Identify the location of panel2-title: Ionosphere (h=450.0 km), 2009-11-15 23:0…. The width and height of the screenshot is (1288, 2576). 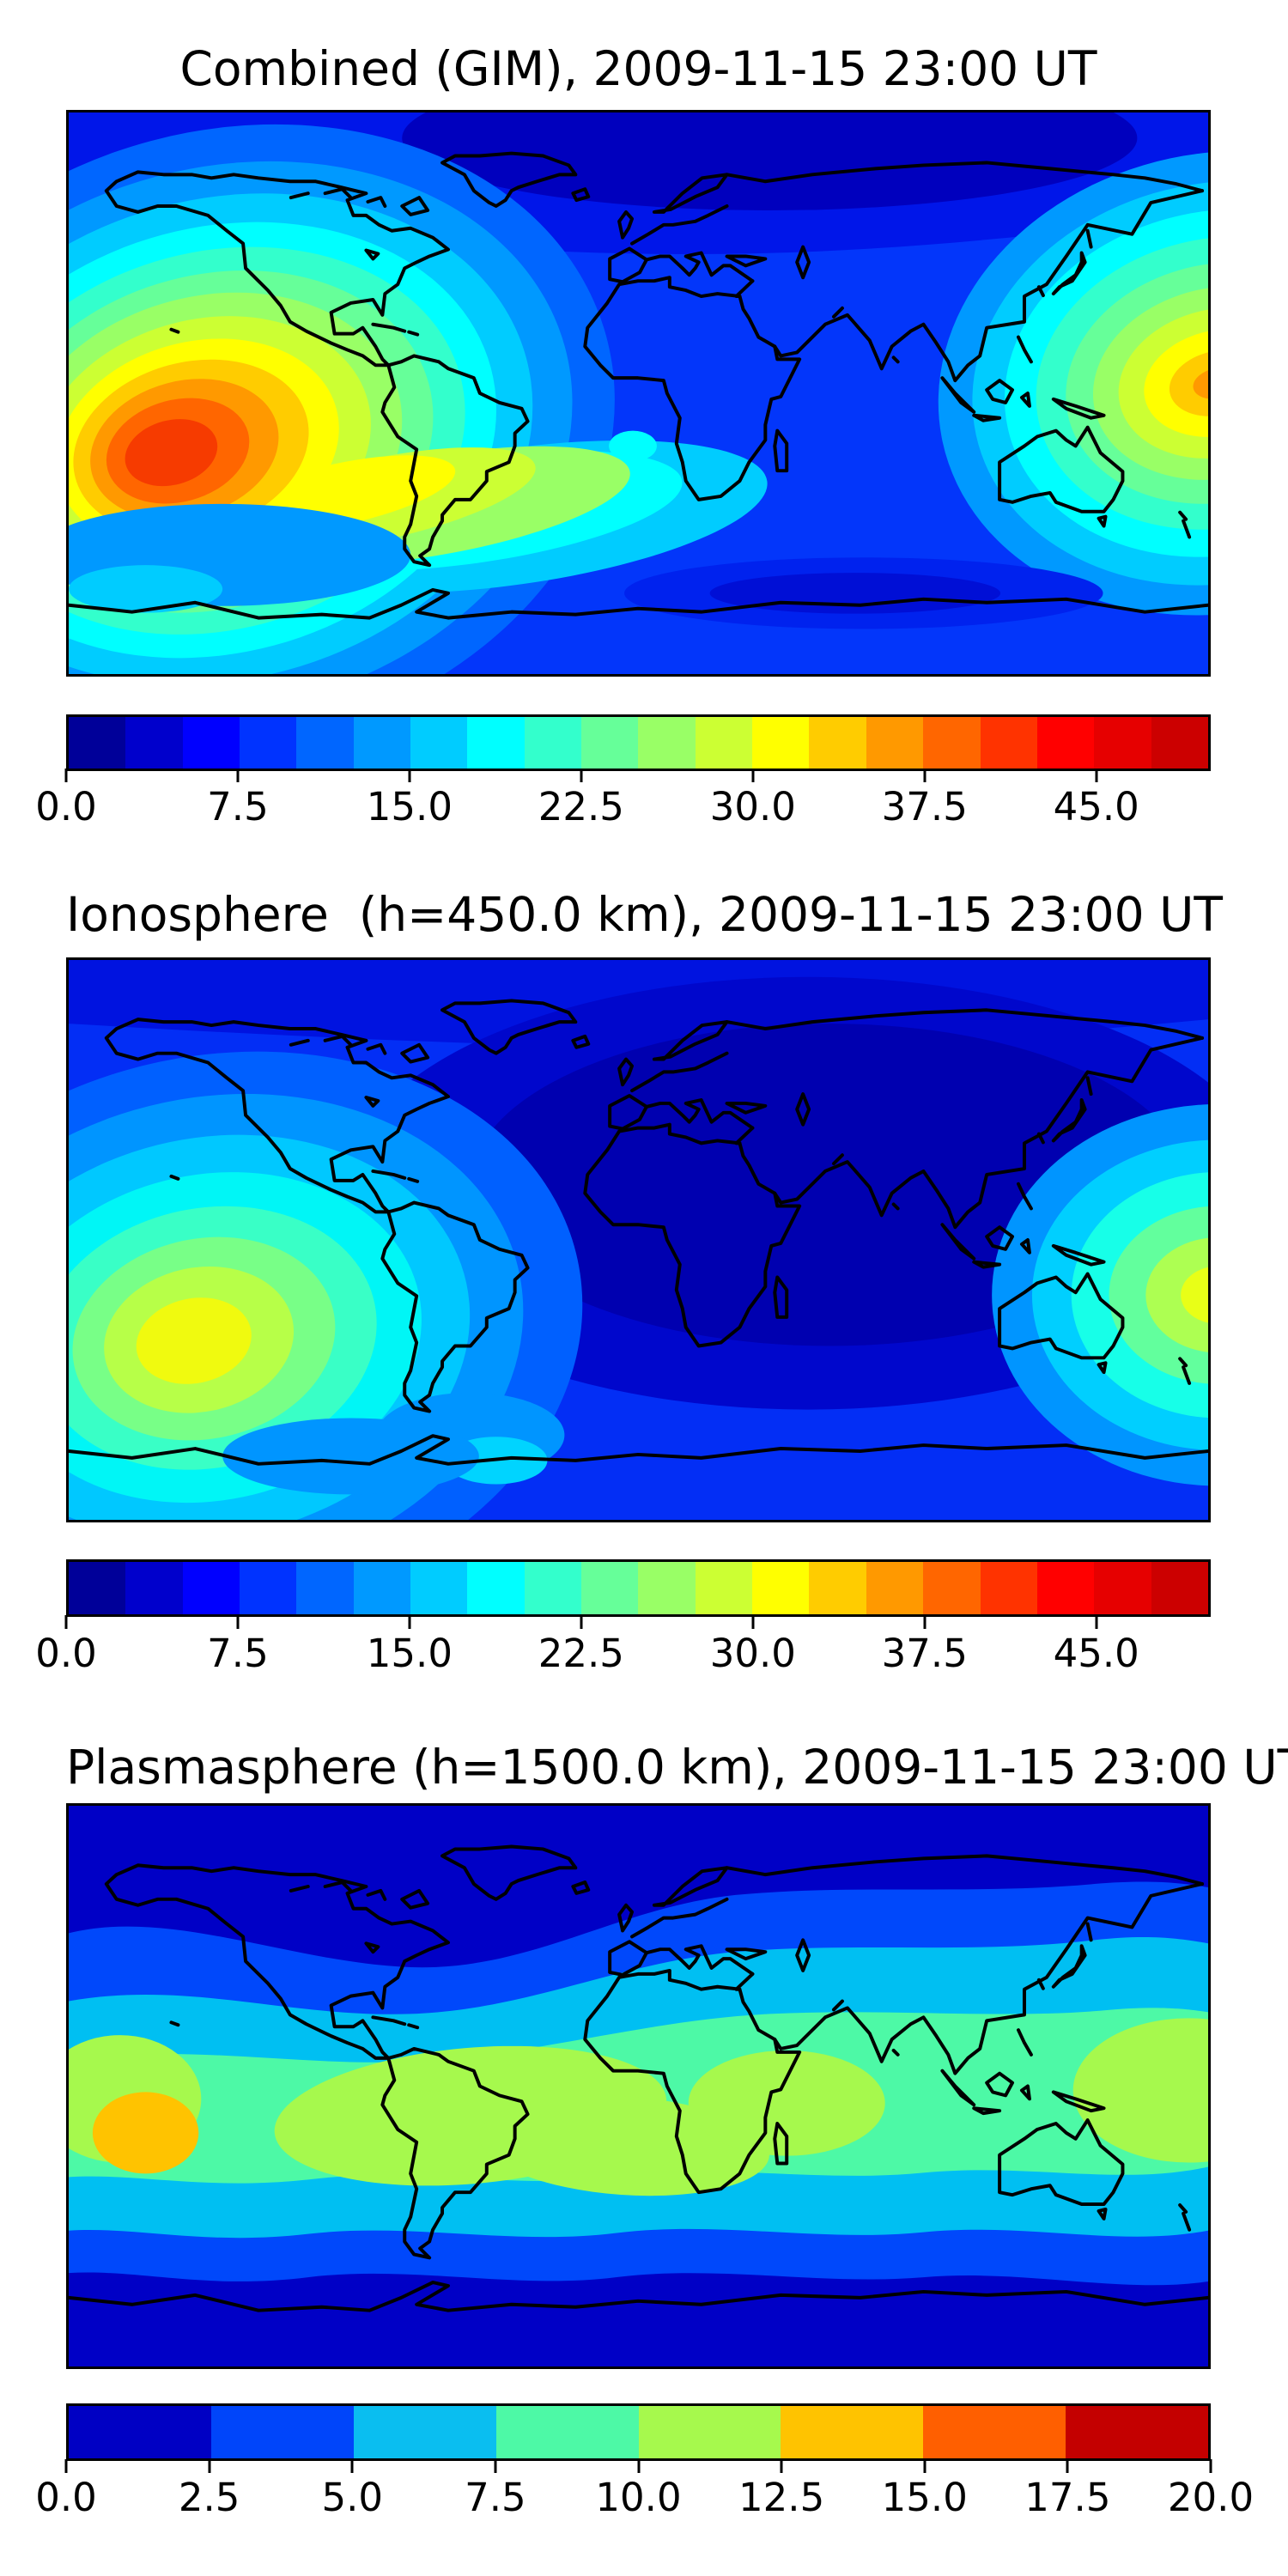
(644, 914).